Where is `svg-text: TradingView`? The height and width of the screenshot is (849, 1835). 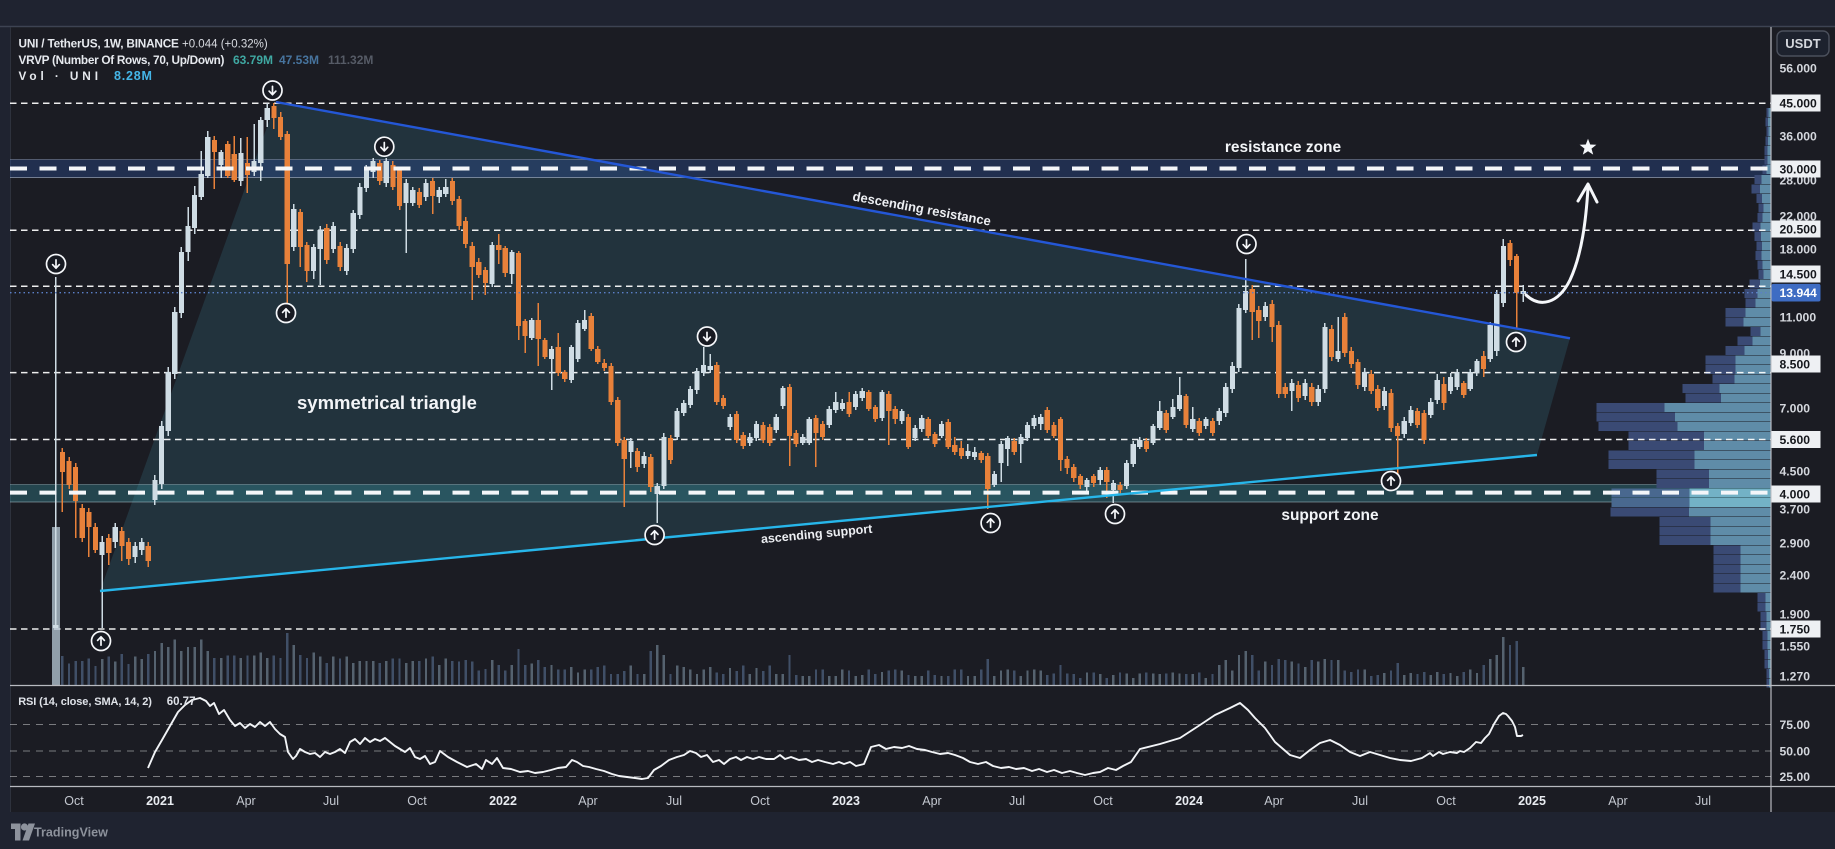
svg-text: TradingView is located at coordinates (71, 833).